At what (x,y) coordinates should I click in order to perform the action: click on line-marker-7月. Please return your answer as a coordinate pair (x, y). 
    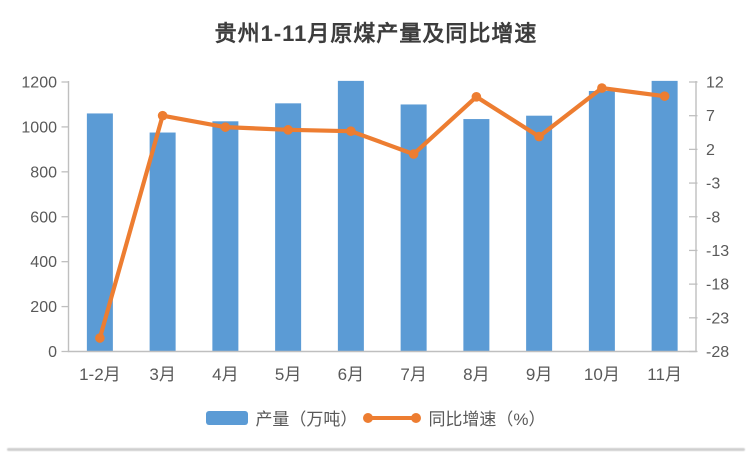
    Looking at the image, I should click on (413, 154).